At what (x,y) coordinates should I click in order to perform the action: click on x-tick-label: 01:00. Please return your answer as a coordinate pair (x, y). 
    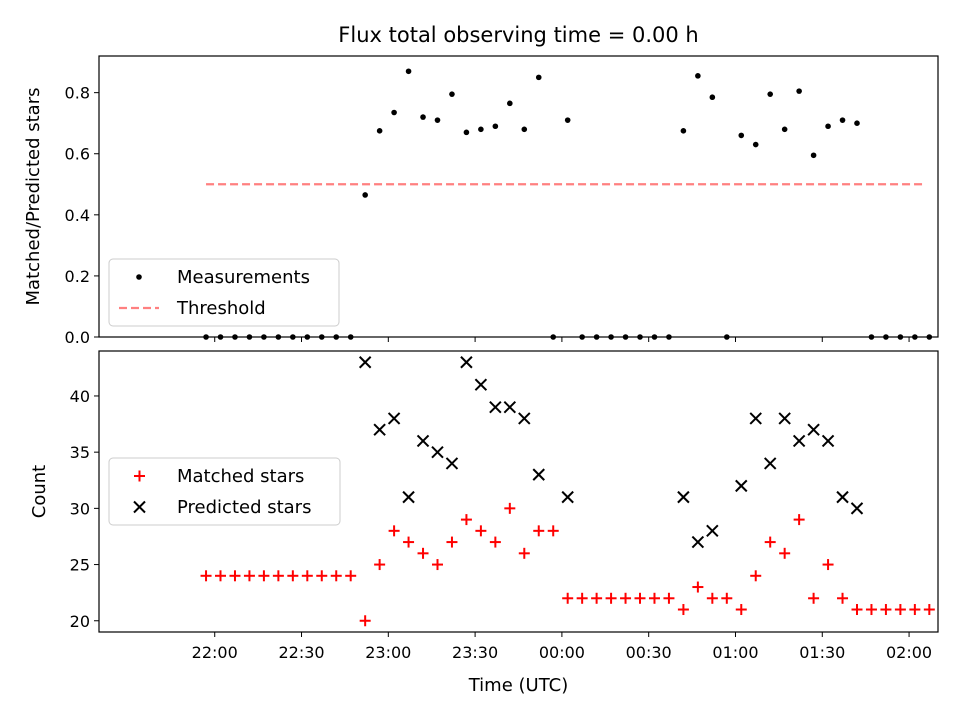
    Looking at the image, I should click on (735, 652).